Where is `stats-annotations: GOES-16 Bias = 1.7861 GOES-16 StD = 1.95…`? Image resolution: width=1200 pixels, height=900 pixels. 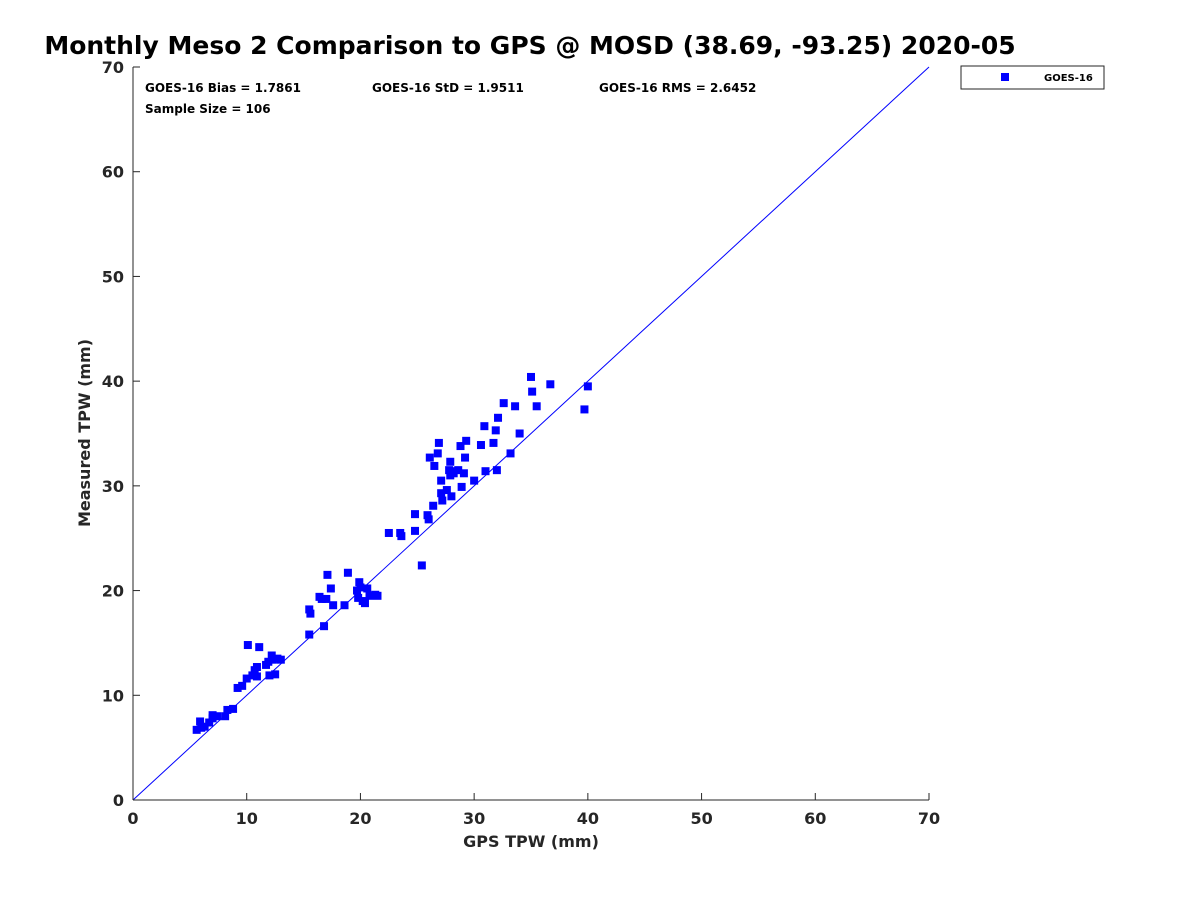 stats-annotations: GOES-16 Bias = 1.7861 GOES-16 StD = 1.95… is located at coordinates (450, 98).